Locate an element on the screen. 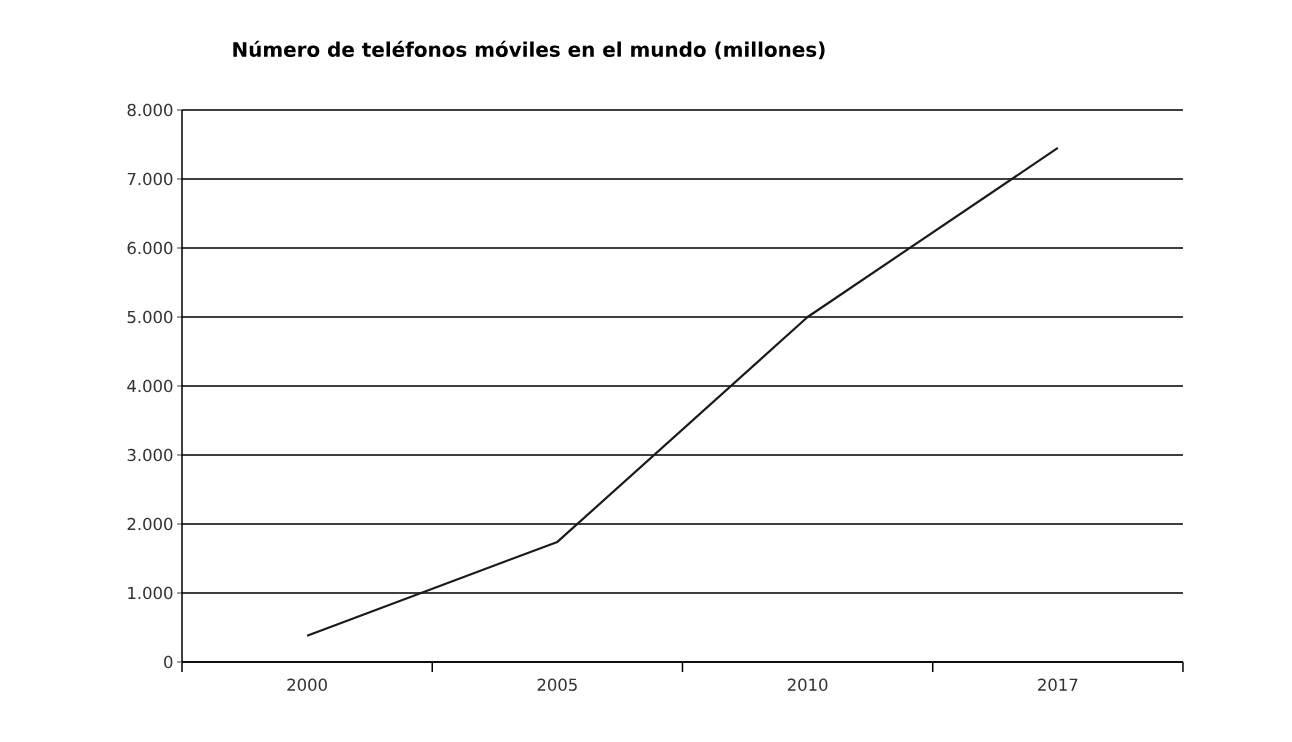 The image size is (1292, 742). y-tick-label: 6.000 is located at coordinates (150, 248).